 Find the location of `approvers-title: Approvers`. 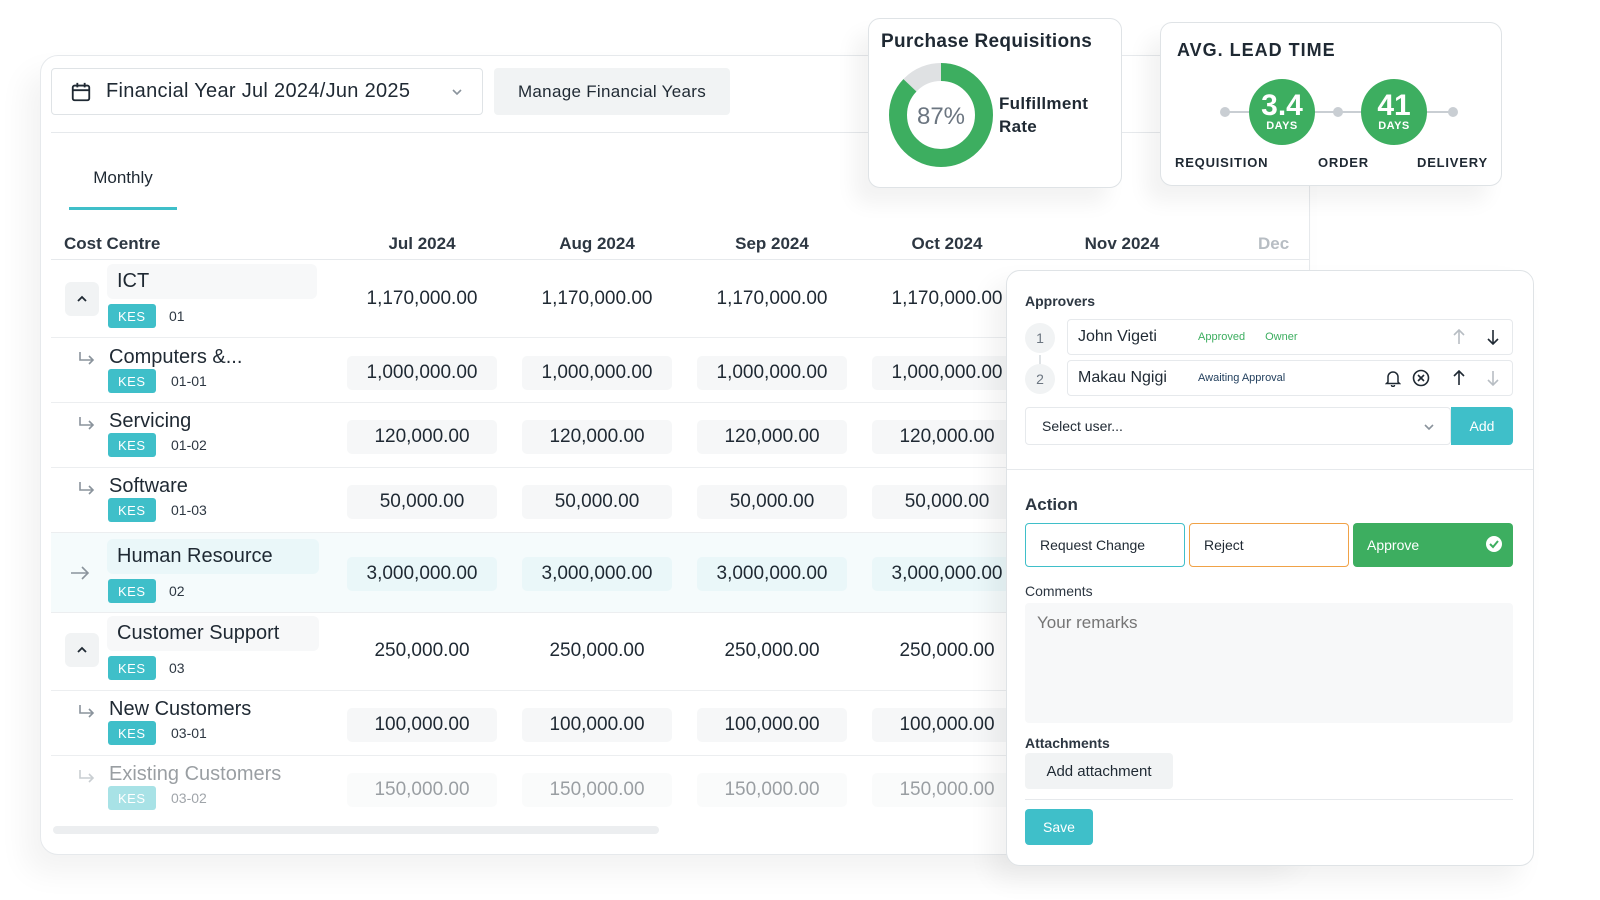

approvers-title: Approvers is located at coordinates (1060, 301).